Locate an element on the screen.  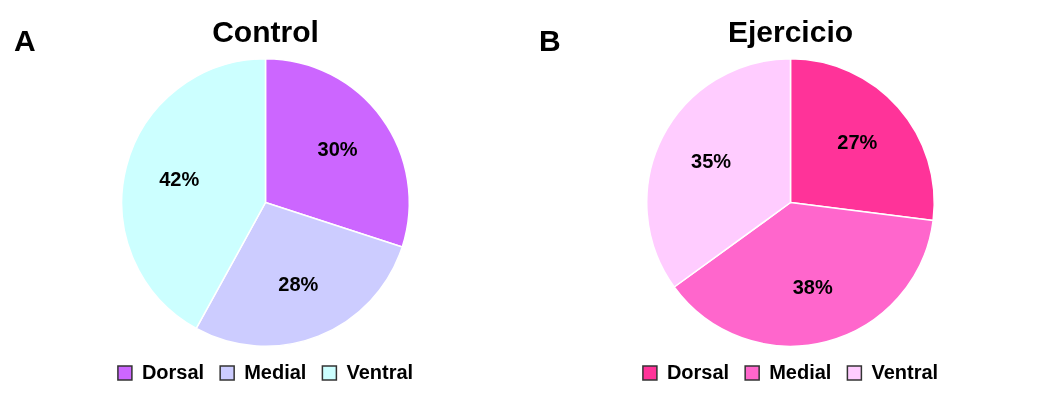
data-label: 35% is located at coordinates (711, 160).